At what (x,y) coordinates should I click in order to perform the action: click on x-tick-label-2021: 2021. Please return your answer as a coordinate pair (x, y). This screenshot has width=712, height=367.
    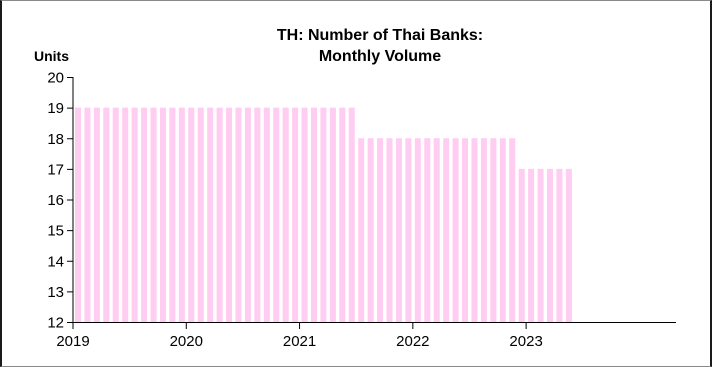
    Looking at the image, I should click on (299, 341).